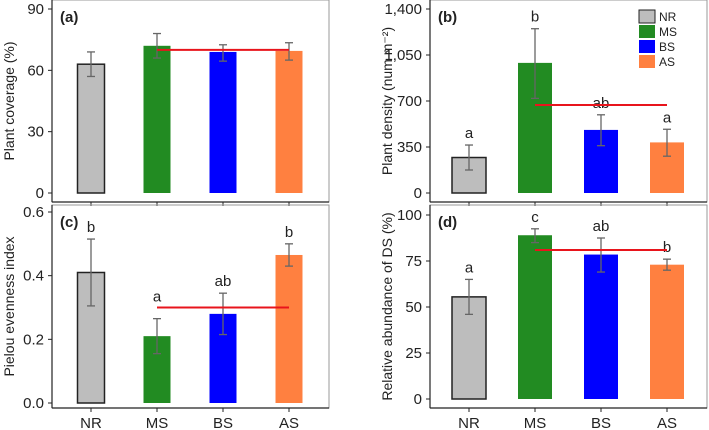  Describe the element at coordinates (647, 31) in the screenshot. I see `legend-swatch-ms` at that location.